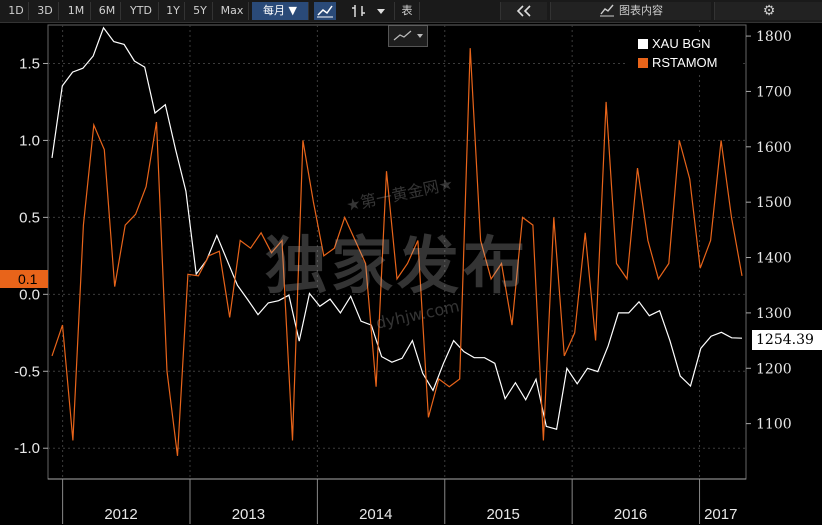  I want to click on mini-line-icon, so click(408, 35).